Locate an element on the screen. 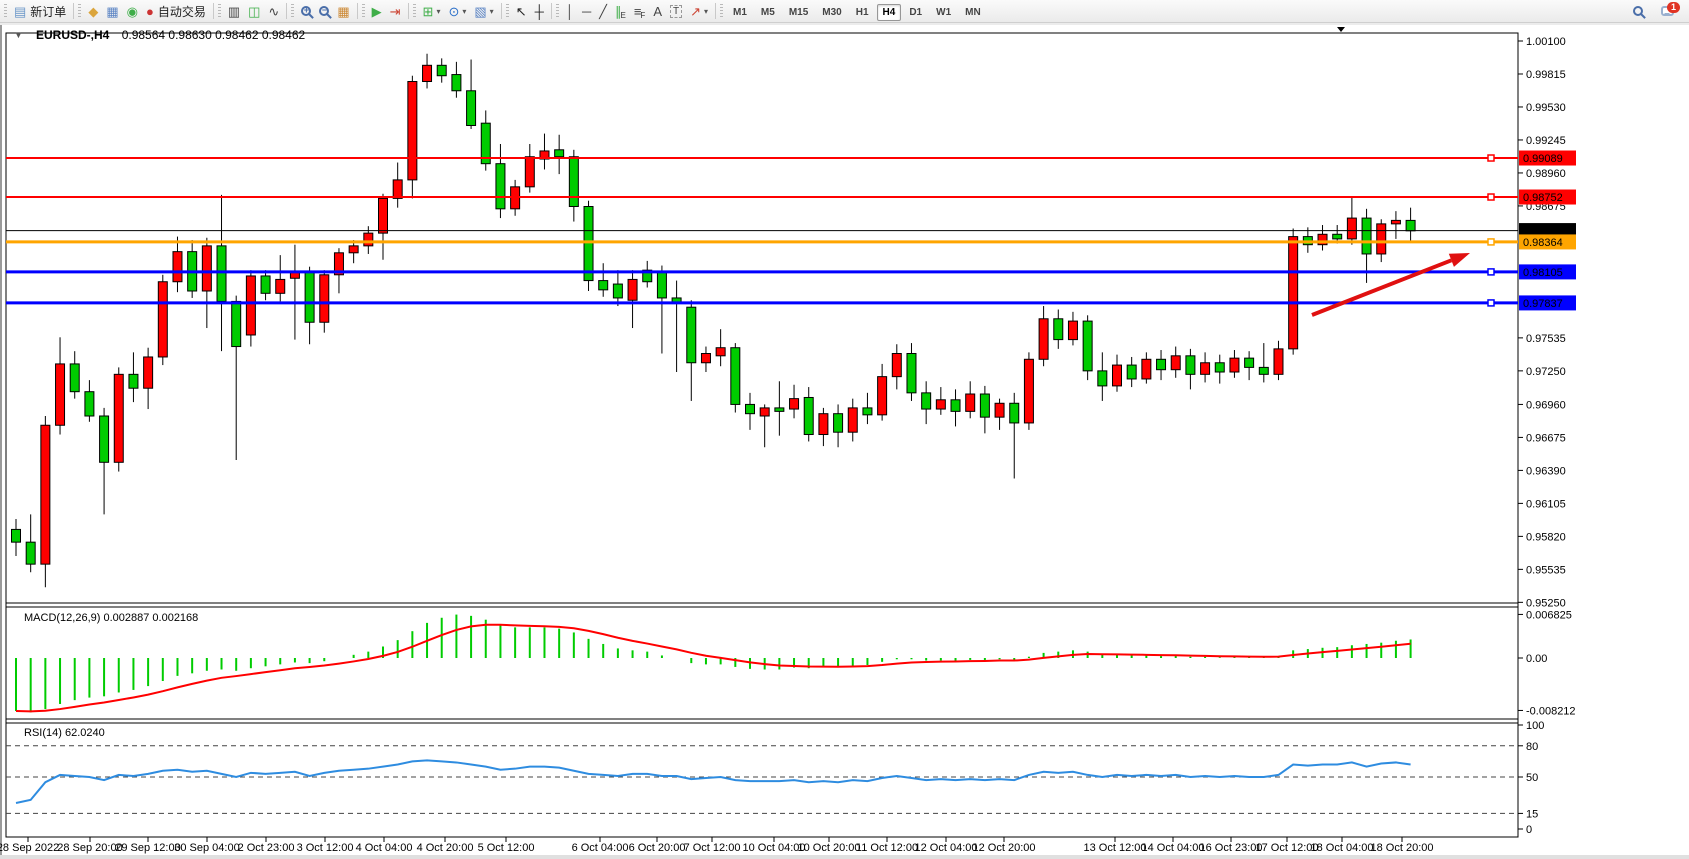 Image resolution: width=1689 pixels, height=859 pixels. market-button: ▦ is located at coordinates (112, 11).